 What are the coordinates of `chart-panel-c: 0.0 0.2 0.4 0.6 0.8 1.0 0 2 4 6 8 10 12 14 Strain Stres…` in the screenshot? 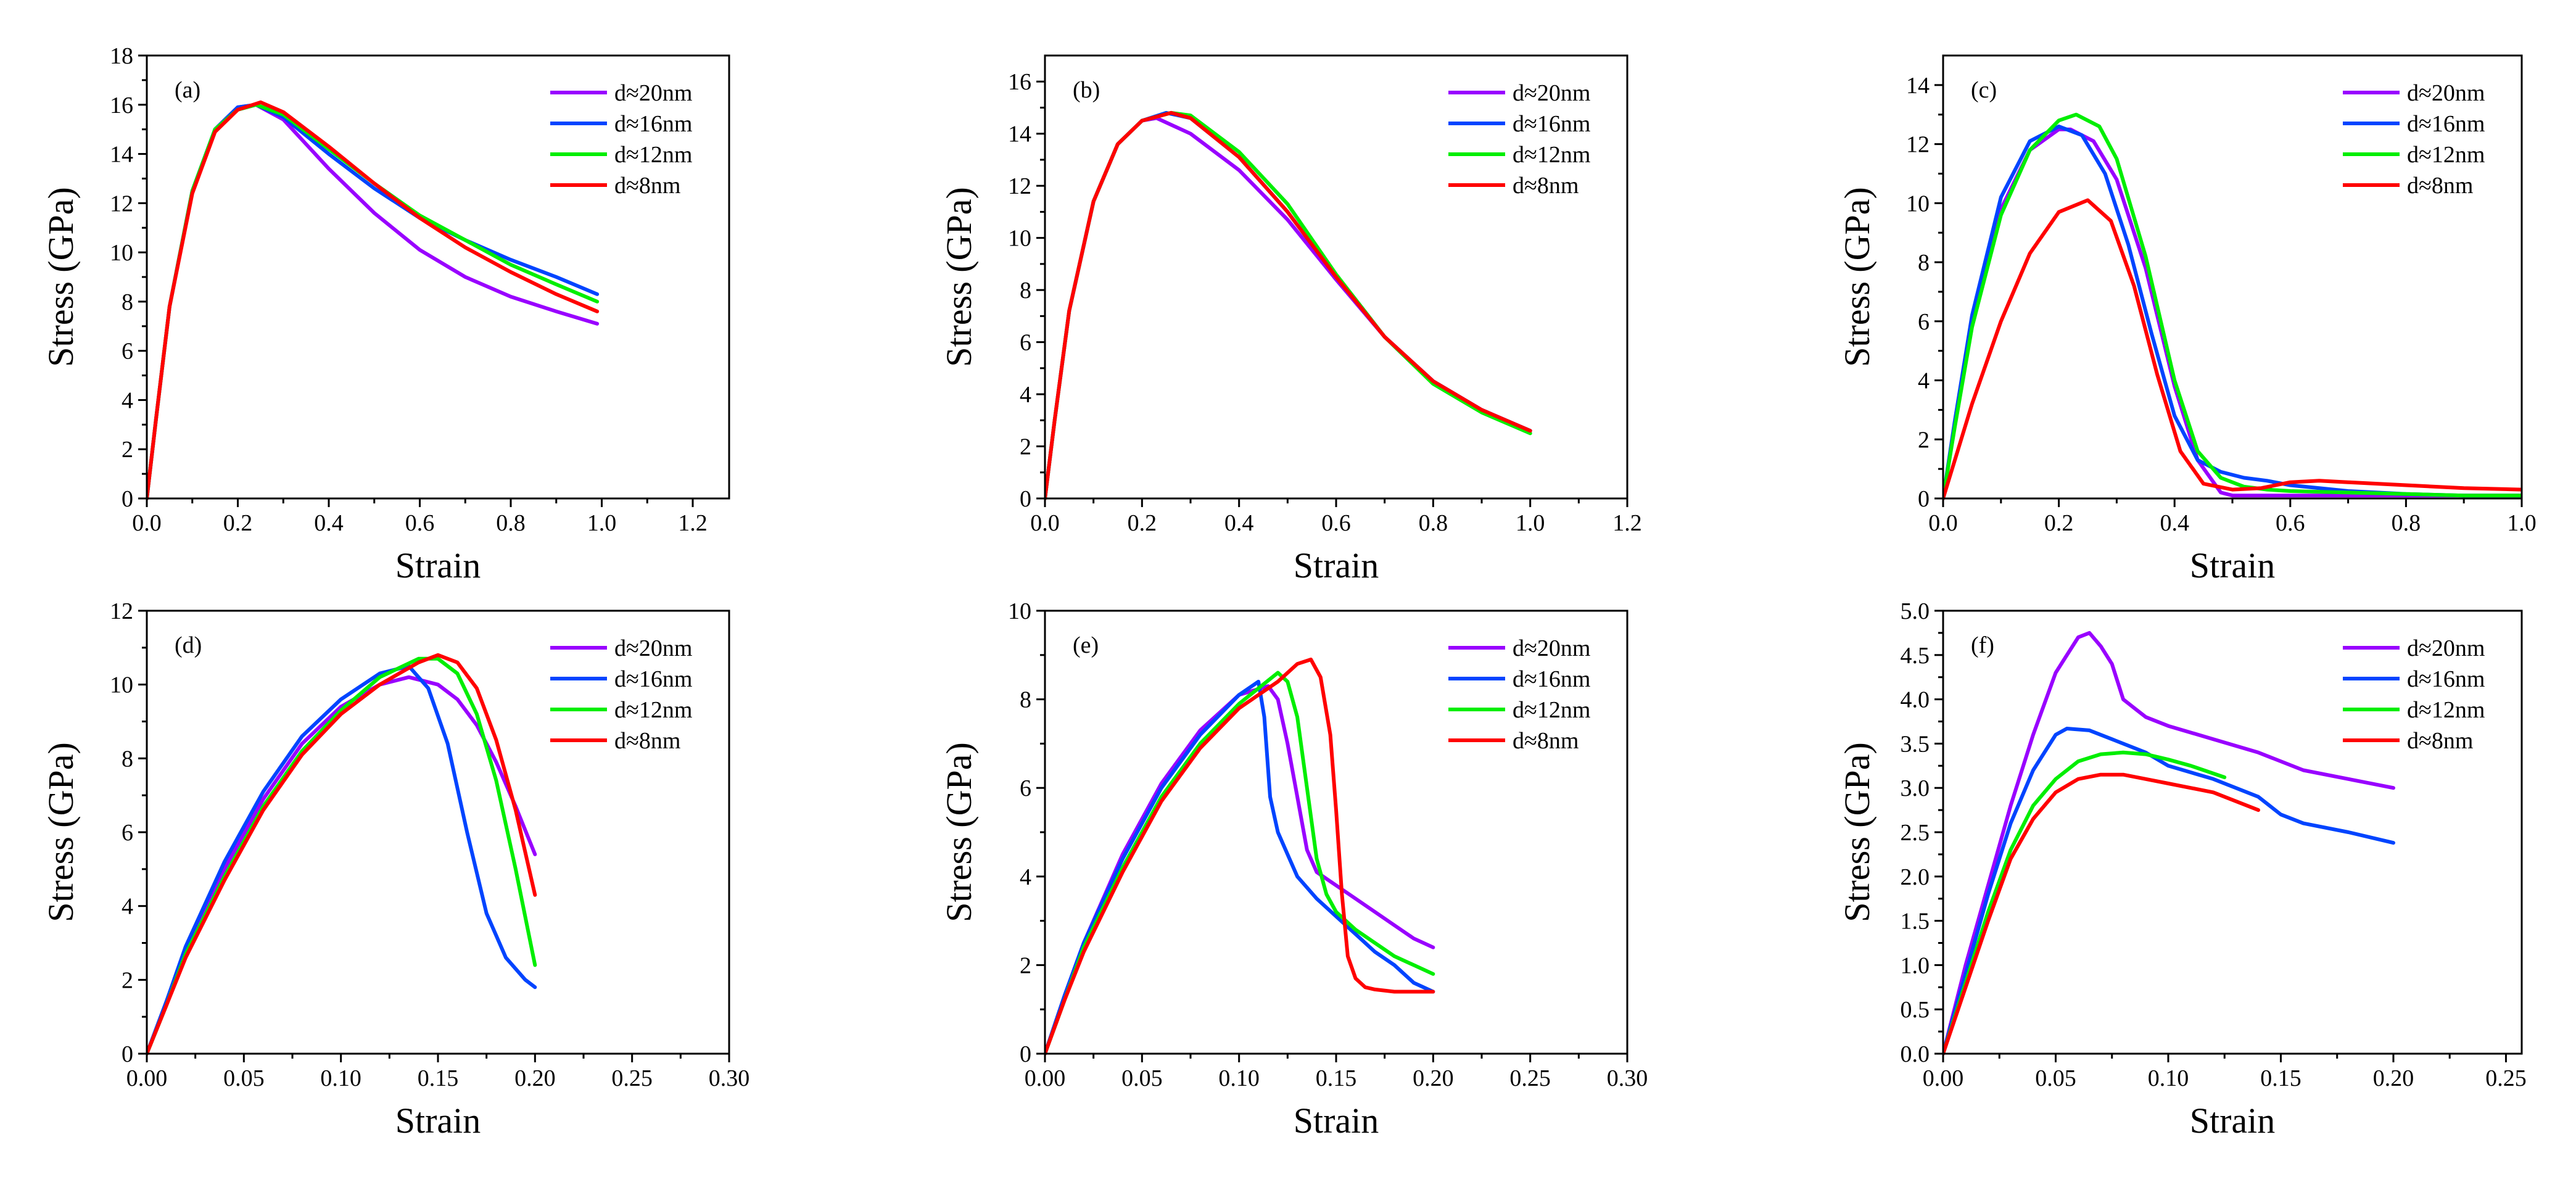 It's located at (2187, 319).